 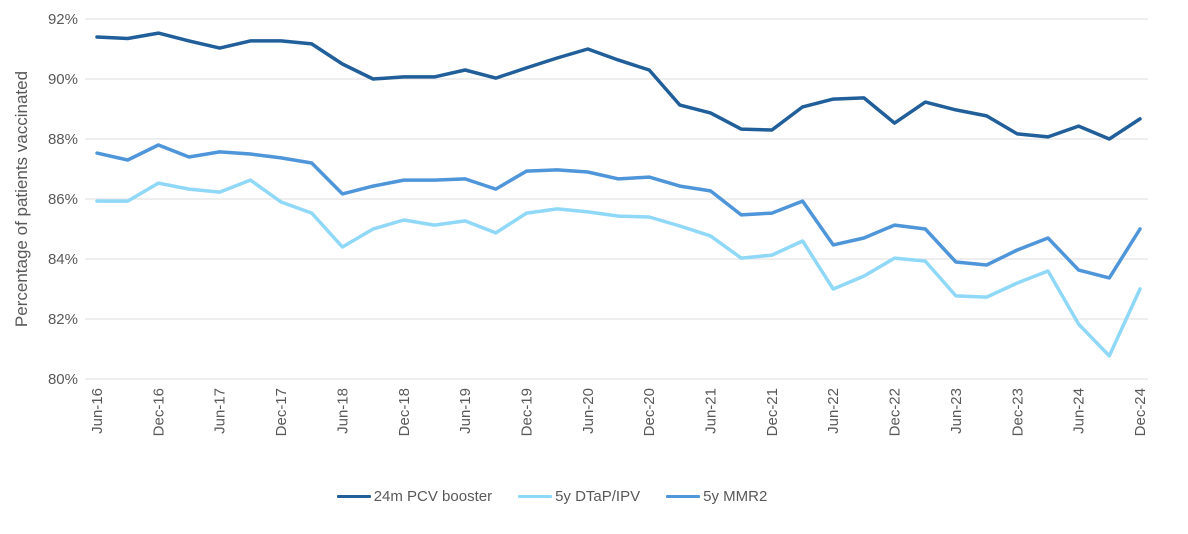 What do you see at coordinates (711, 411) in the screenshot?
I see `x-tick-label: Jun-21` at bounding box center [711, 411].